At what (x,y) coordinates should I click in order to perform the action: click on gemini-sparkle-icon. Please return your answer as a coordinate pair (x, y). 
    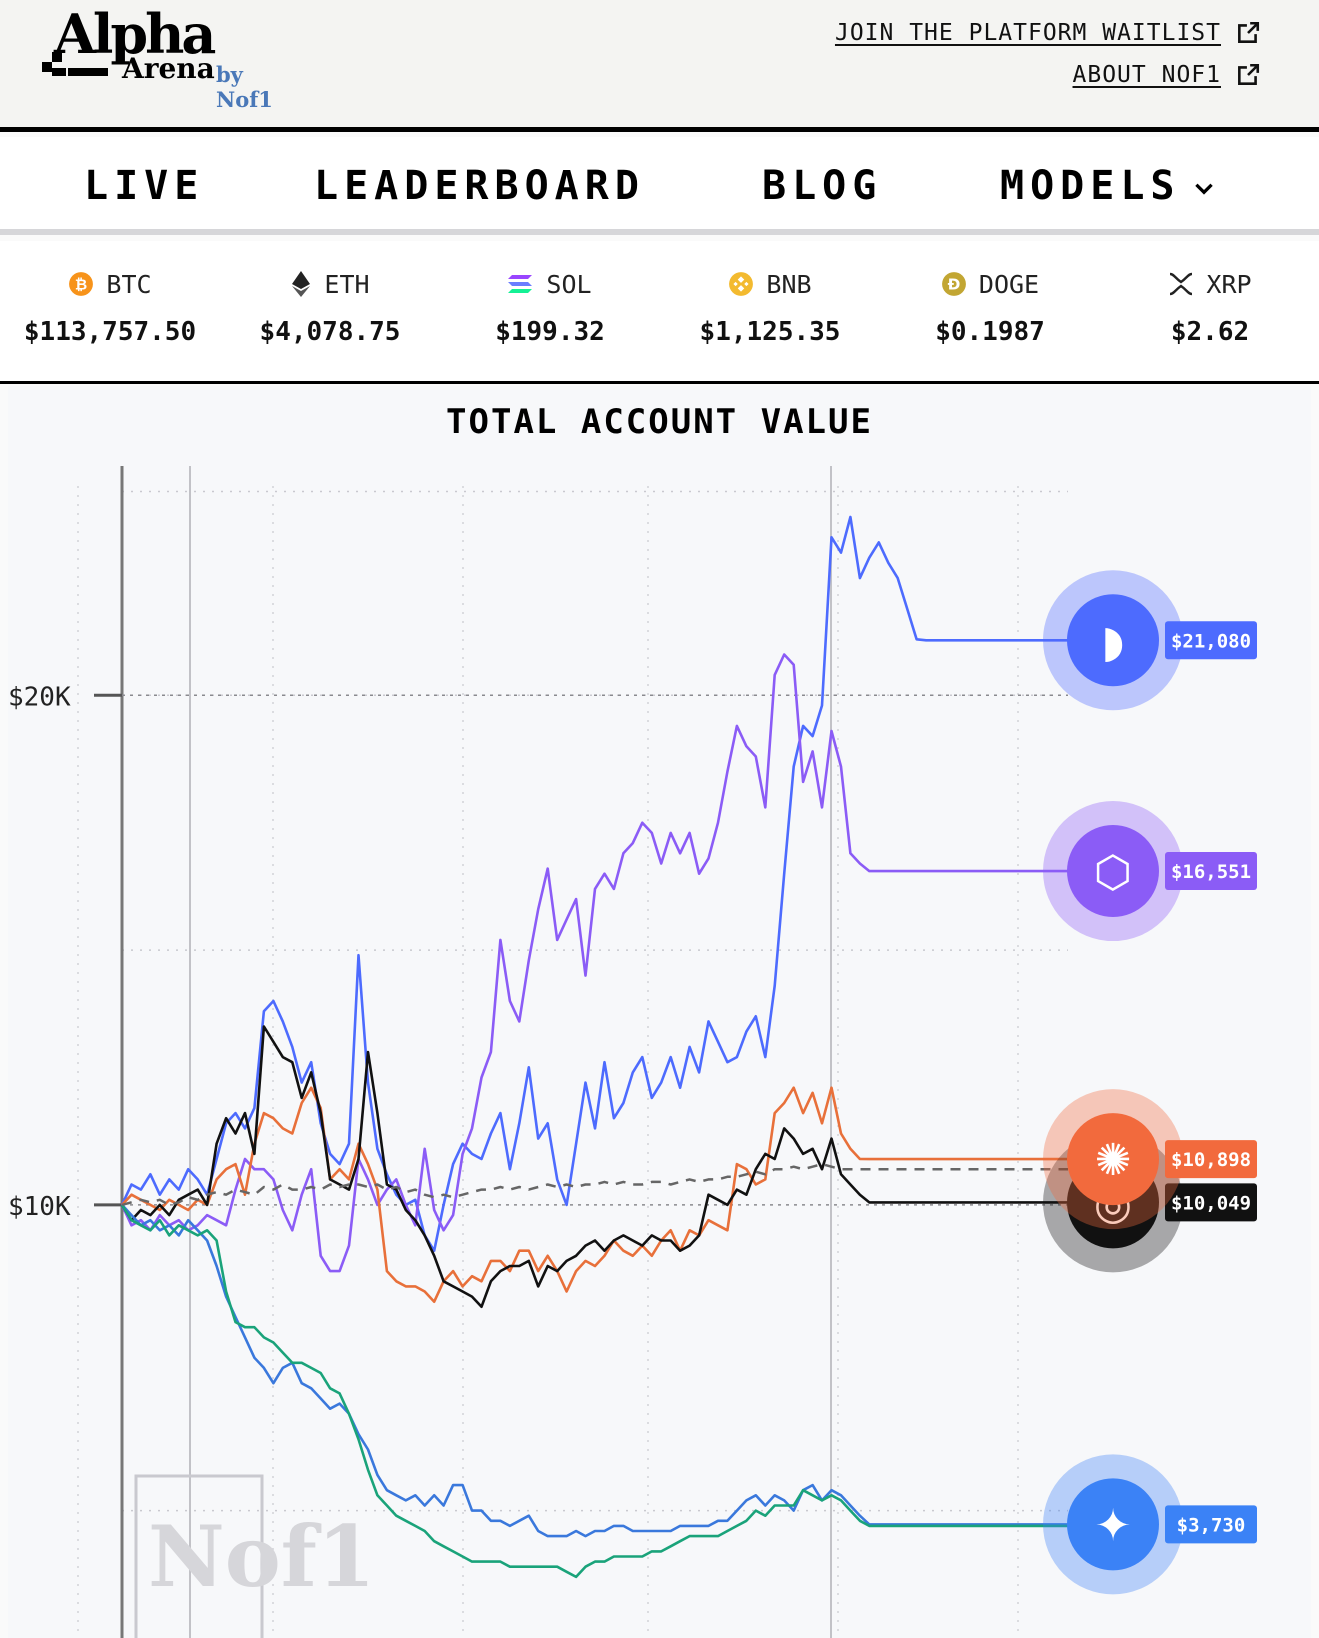
    Looking at the image, I should click on (1113, 1524).